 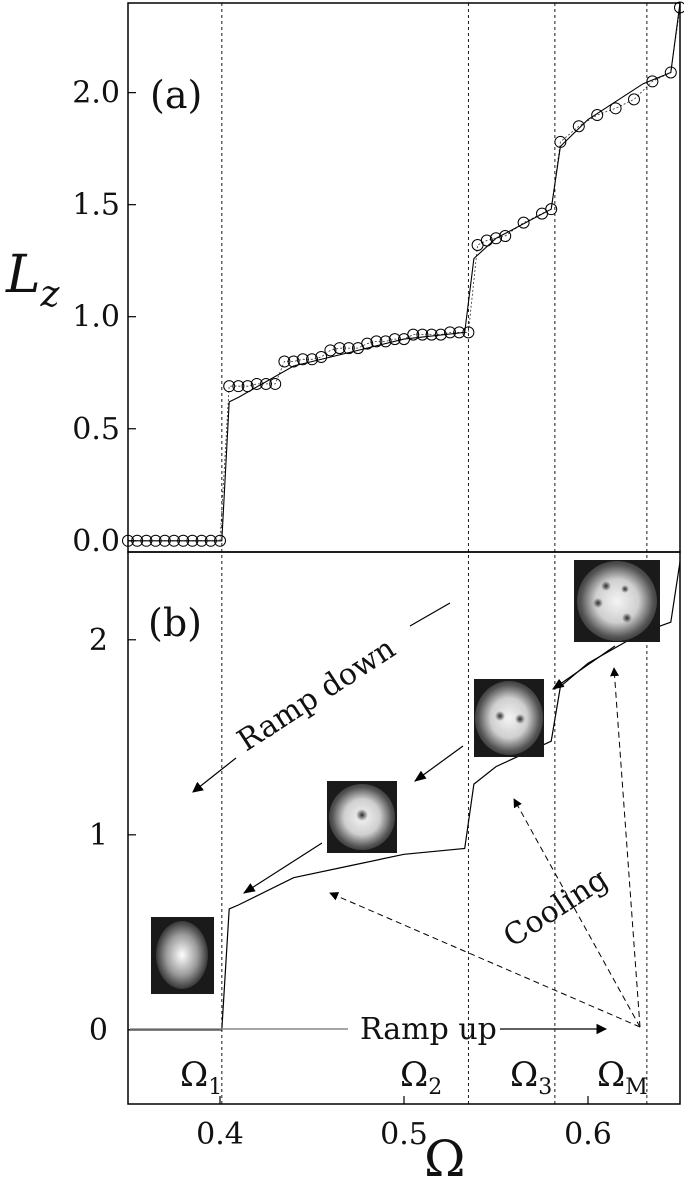 What do you see at coordinates (50, 294) in the screenshot?
I see `y-axis-label-sub: z` at bounding box center [50, 294].